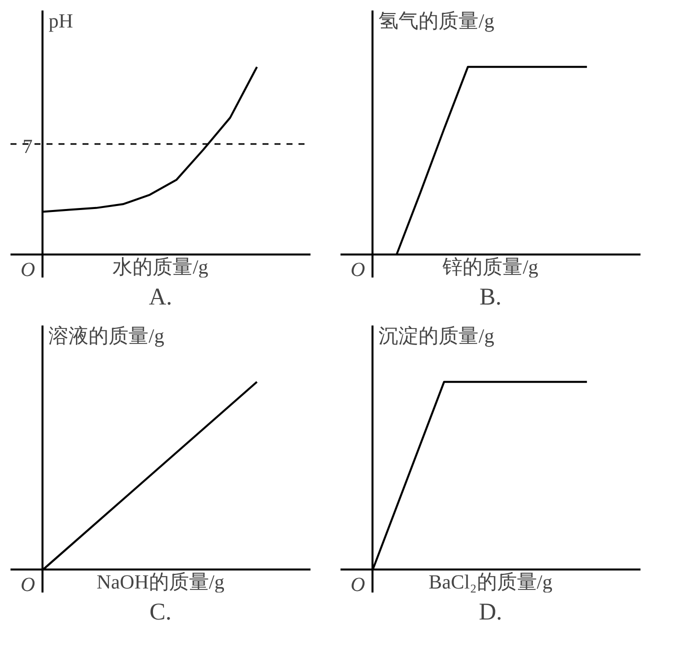 This screenshot has height=647, width=674. What do you see at coordinates (436, 337) in the screenshot?
I see `y-axis-title: 沉淀的质量/g` at bounding box center [436, 337].